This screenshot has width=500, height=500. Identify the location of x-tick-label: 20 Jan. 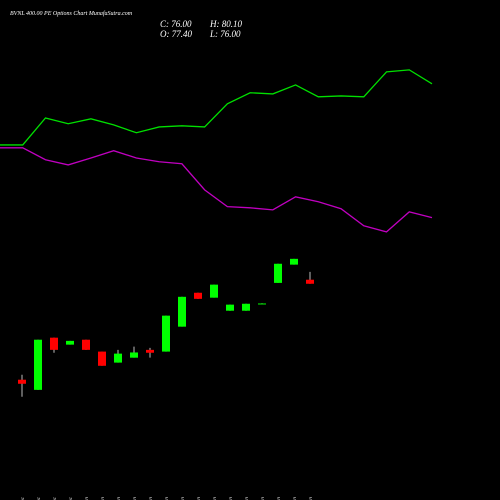
(279, 498).